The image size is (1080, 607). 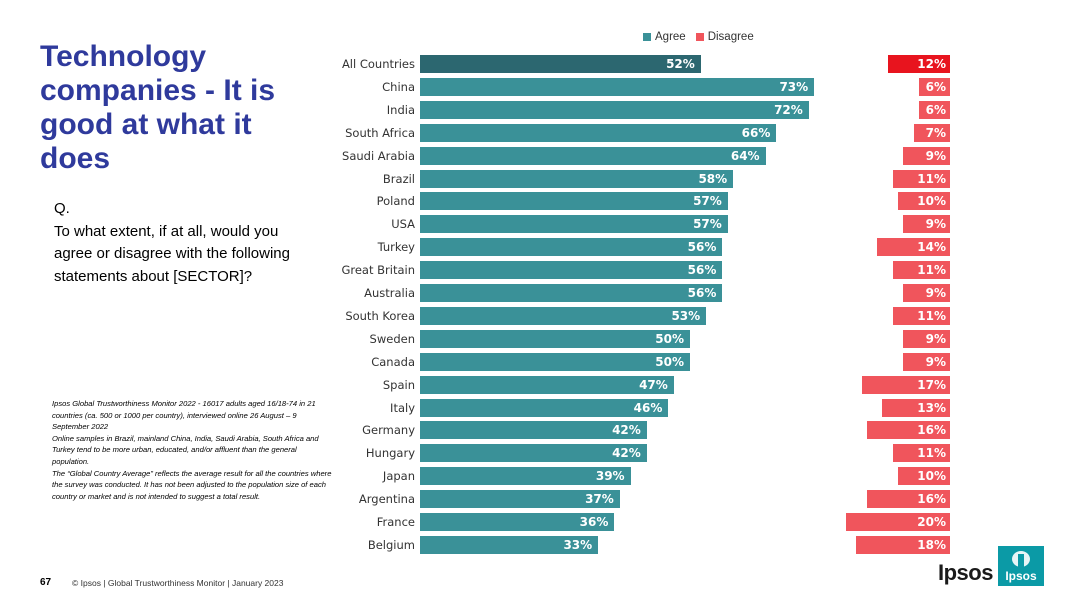 I want to click on chart-legend: Agree Disagree, so click(x=701, y=37).